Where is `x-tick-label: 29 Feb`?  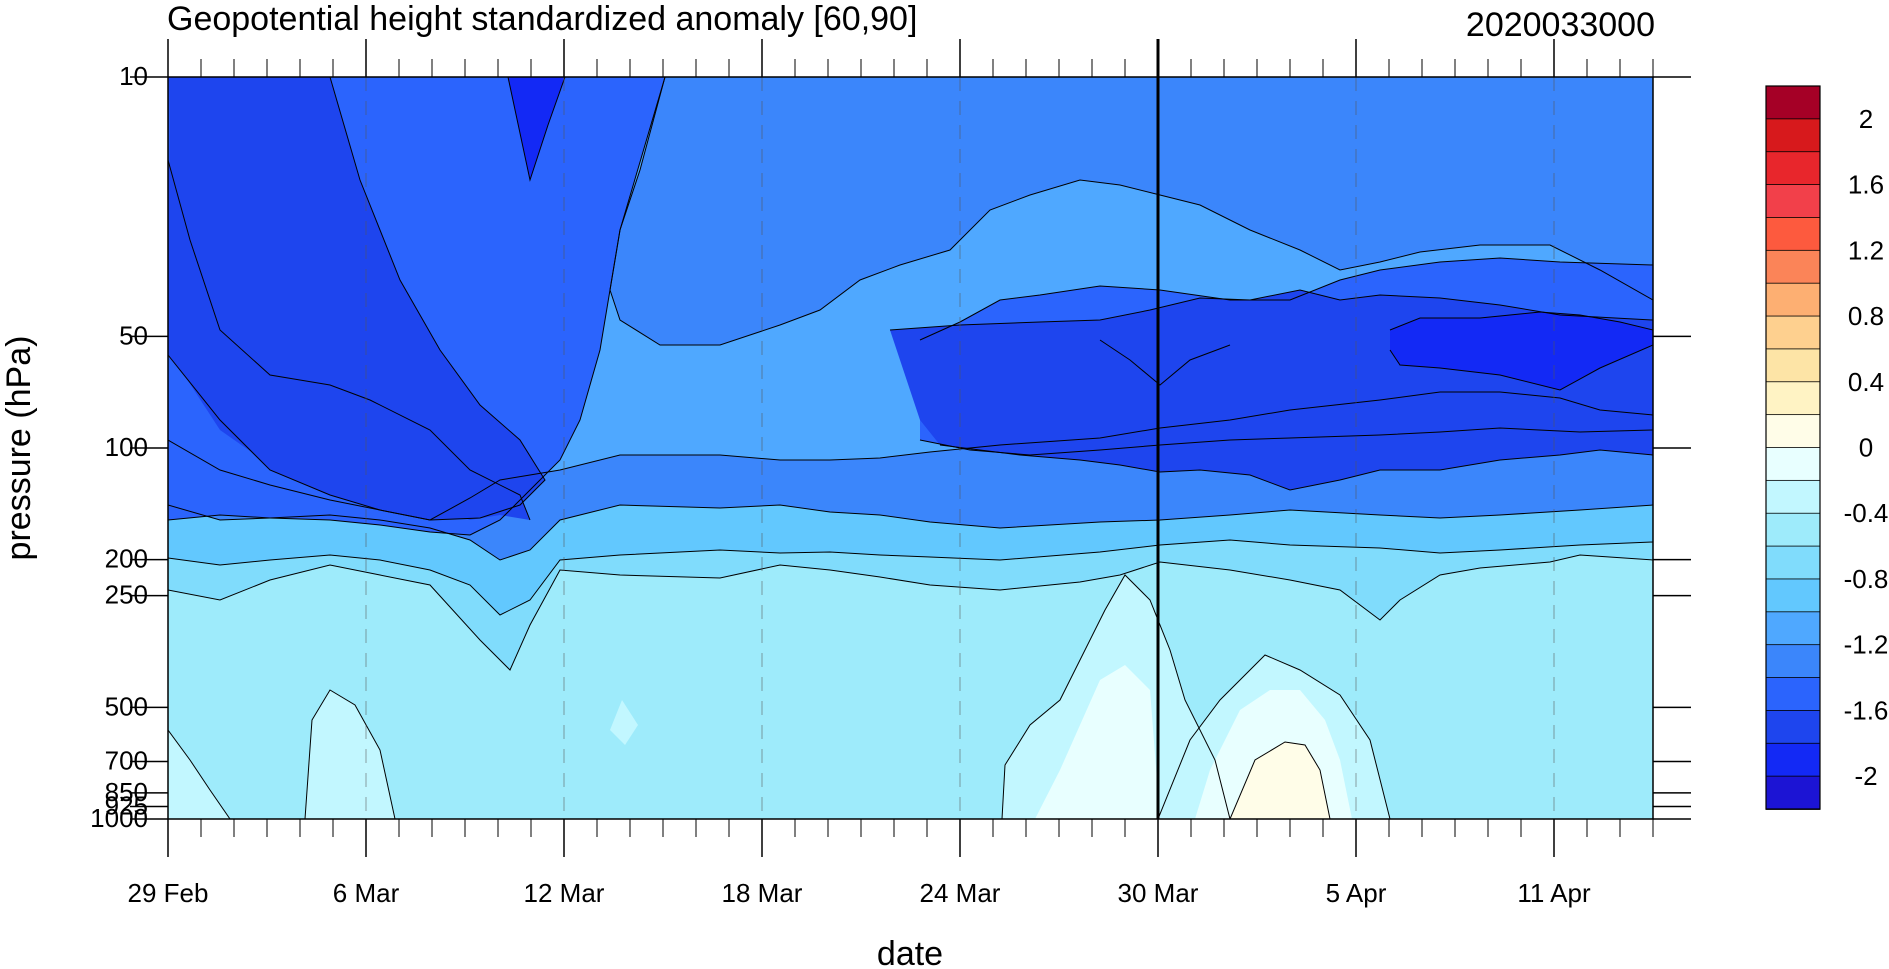
x-tick-label: 29 Feb is located at coordinates (168, 893).